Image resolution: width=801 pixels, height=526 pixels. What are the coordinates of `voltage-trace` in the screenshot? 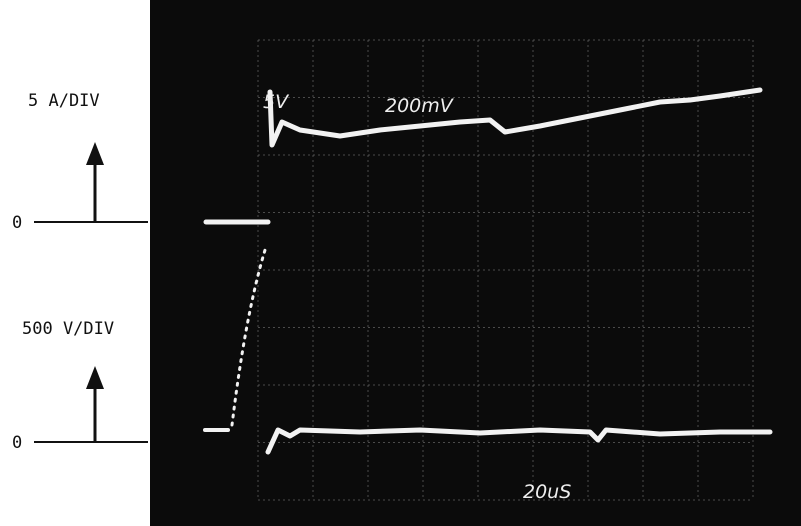 It's located at (519, 441).